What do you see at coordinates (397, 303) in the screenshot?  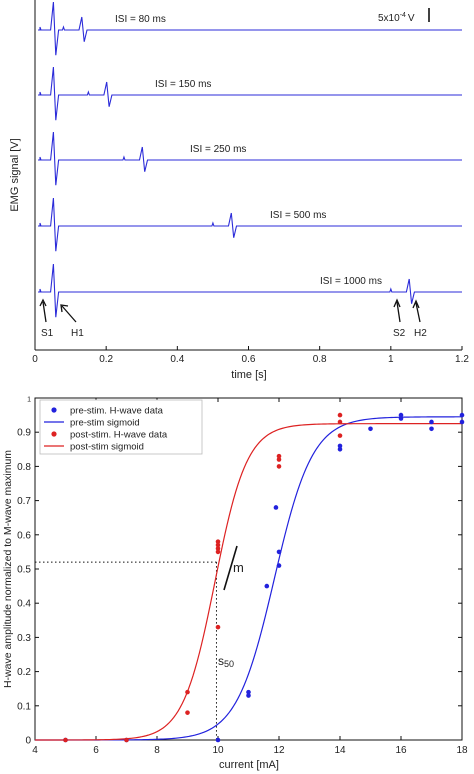 I see `s2-arrowhead` at bounding box center [397, 303].